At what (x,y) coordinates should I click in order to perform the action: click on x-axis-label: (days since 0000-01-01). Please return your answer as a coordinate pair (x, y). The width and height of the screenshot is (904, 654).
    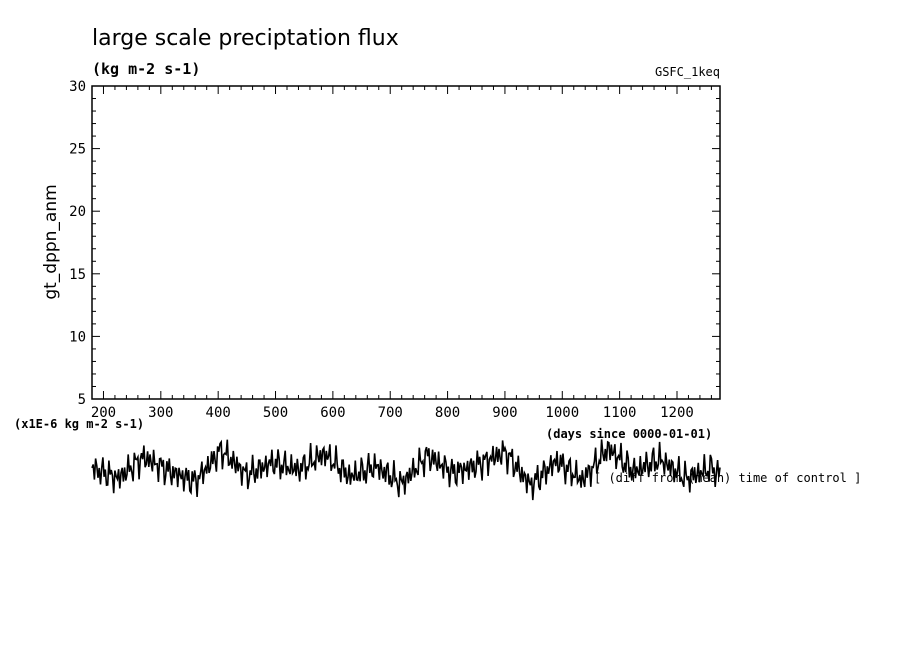
    Looking at the image, I should click on (629, 434).